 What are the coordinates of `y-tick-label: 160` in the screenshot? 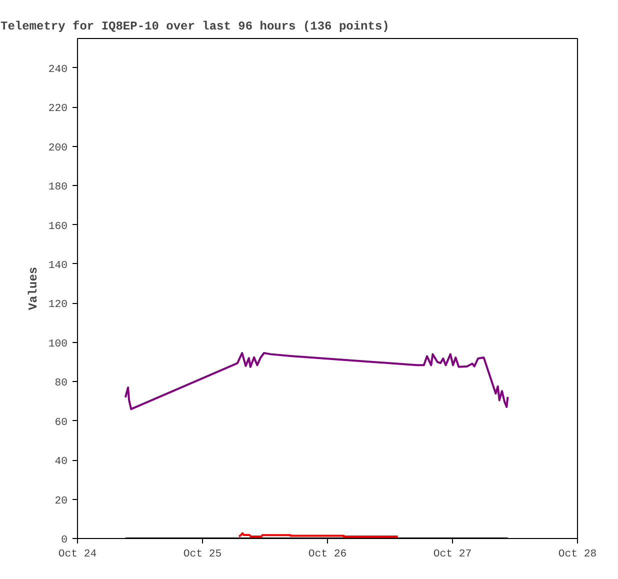 It's located at (58, 226).